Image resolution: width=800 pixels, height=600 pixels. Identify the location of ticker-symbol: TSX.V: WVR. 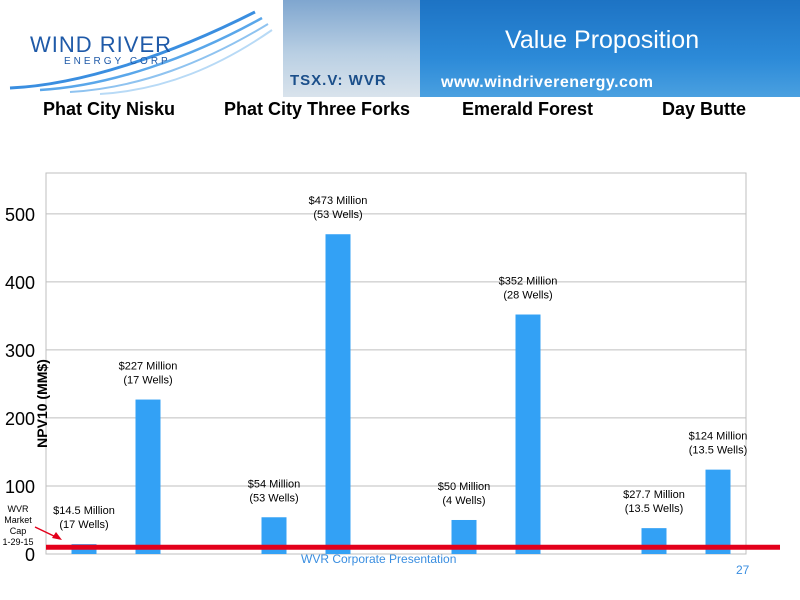
(338, 80).